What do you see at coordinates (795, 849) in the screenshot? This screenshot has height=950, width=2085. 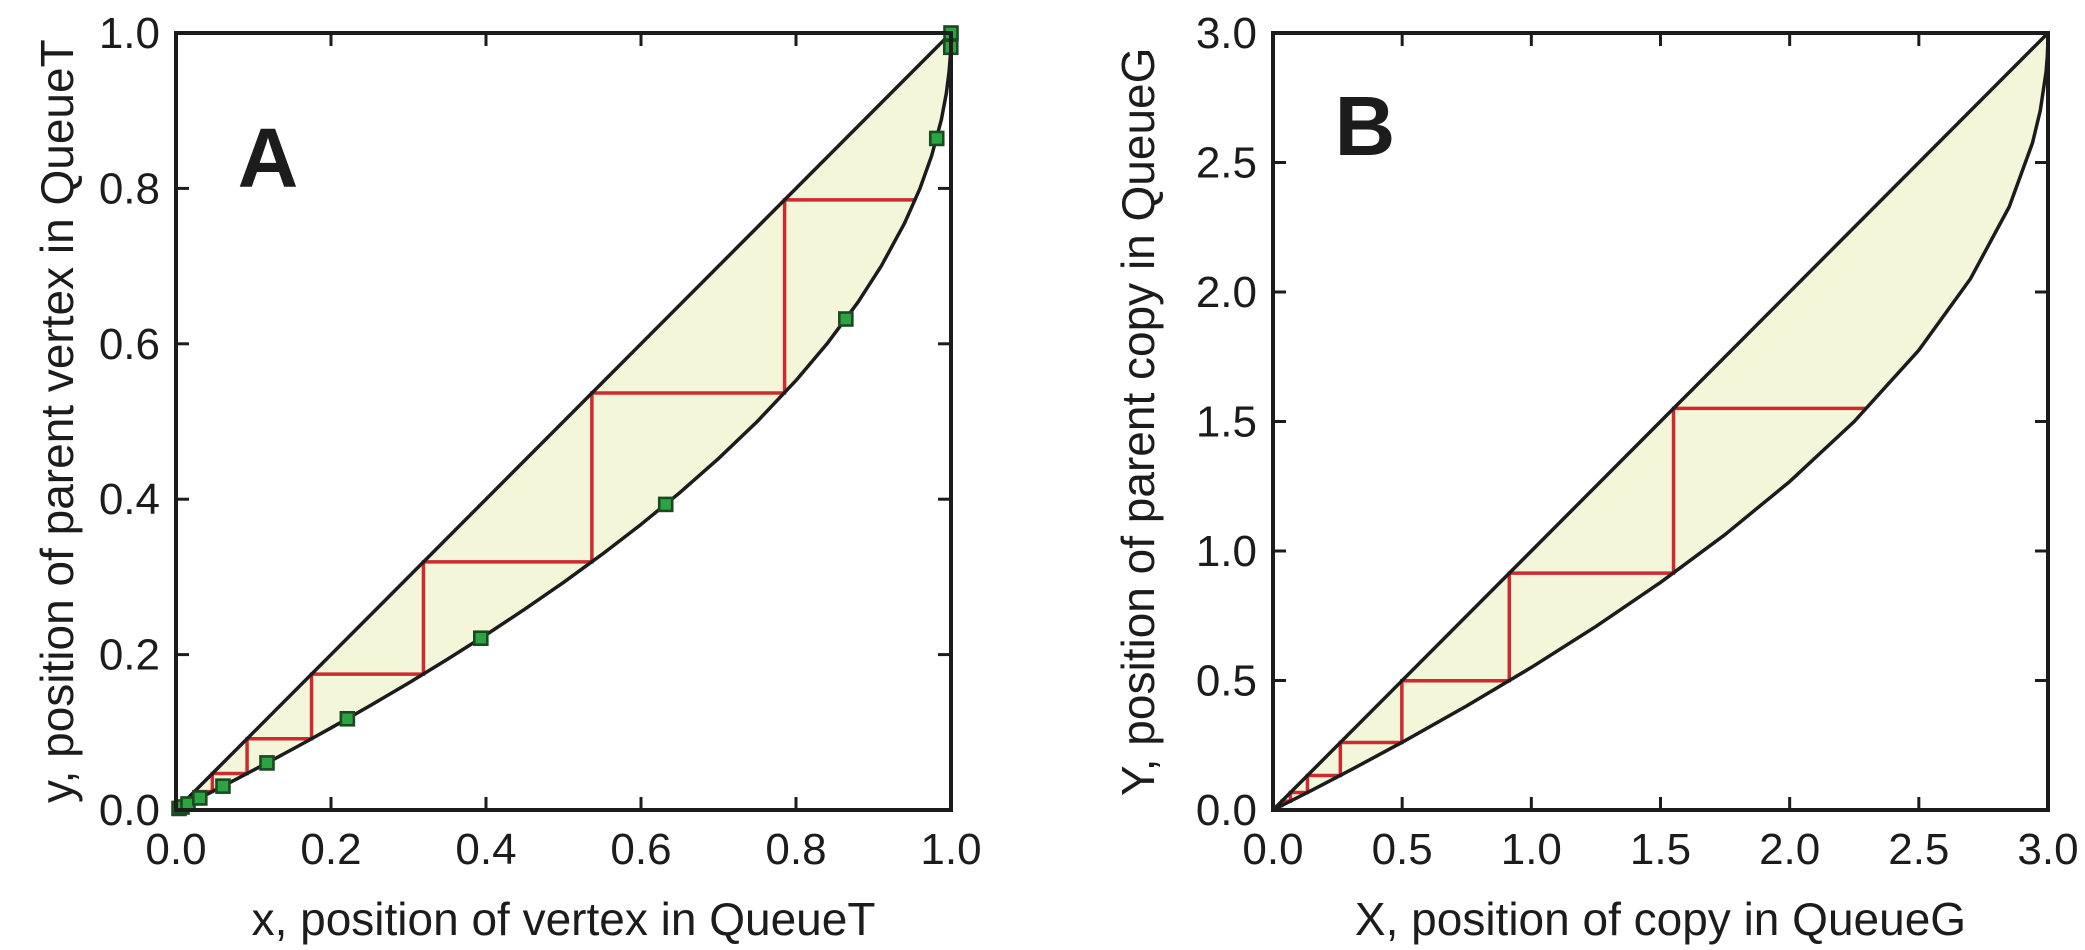 I see `x-tick-label: 0.8` at bounding box center [795, 849].